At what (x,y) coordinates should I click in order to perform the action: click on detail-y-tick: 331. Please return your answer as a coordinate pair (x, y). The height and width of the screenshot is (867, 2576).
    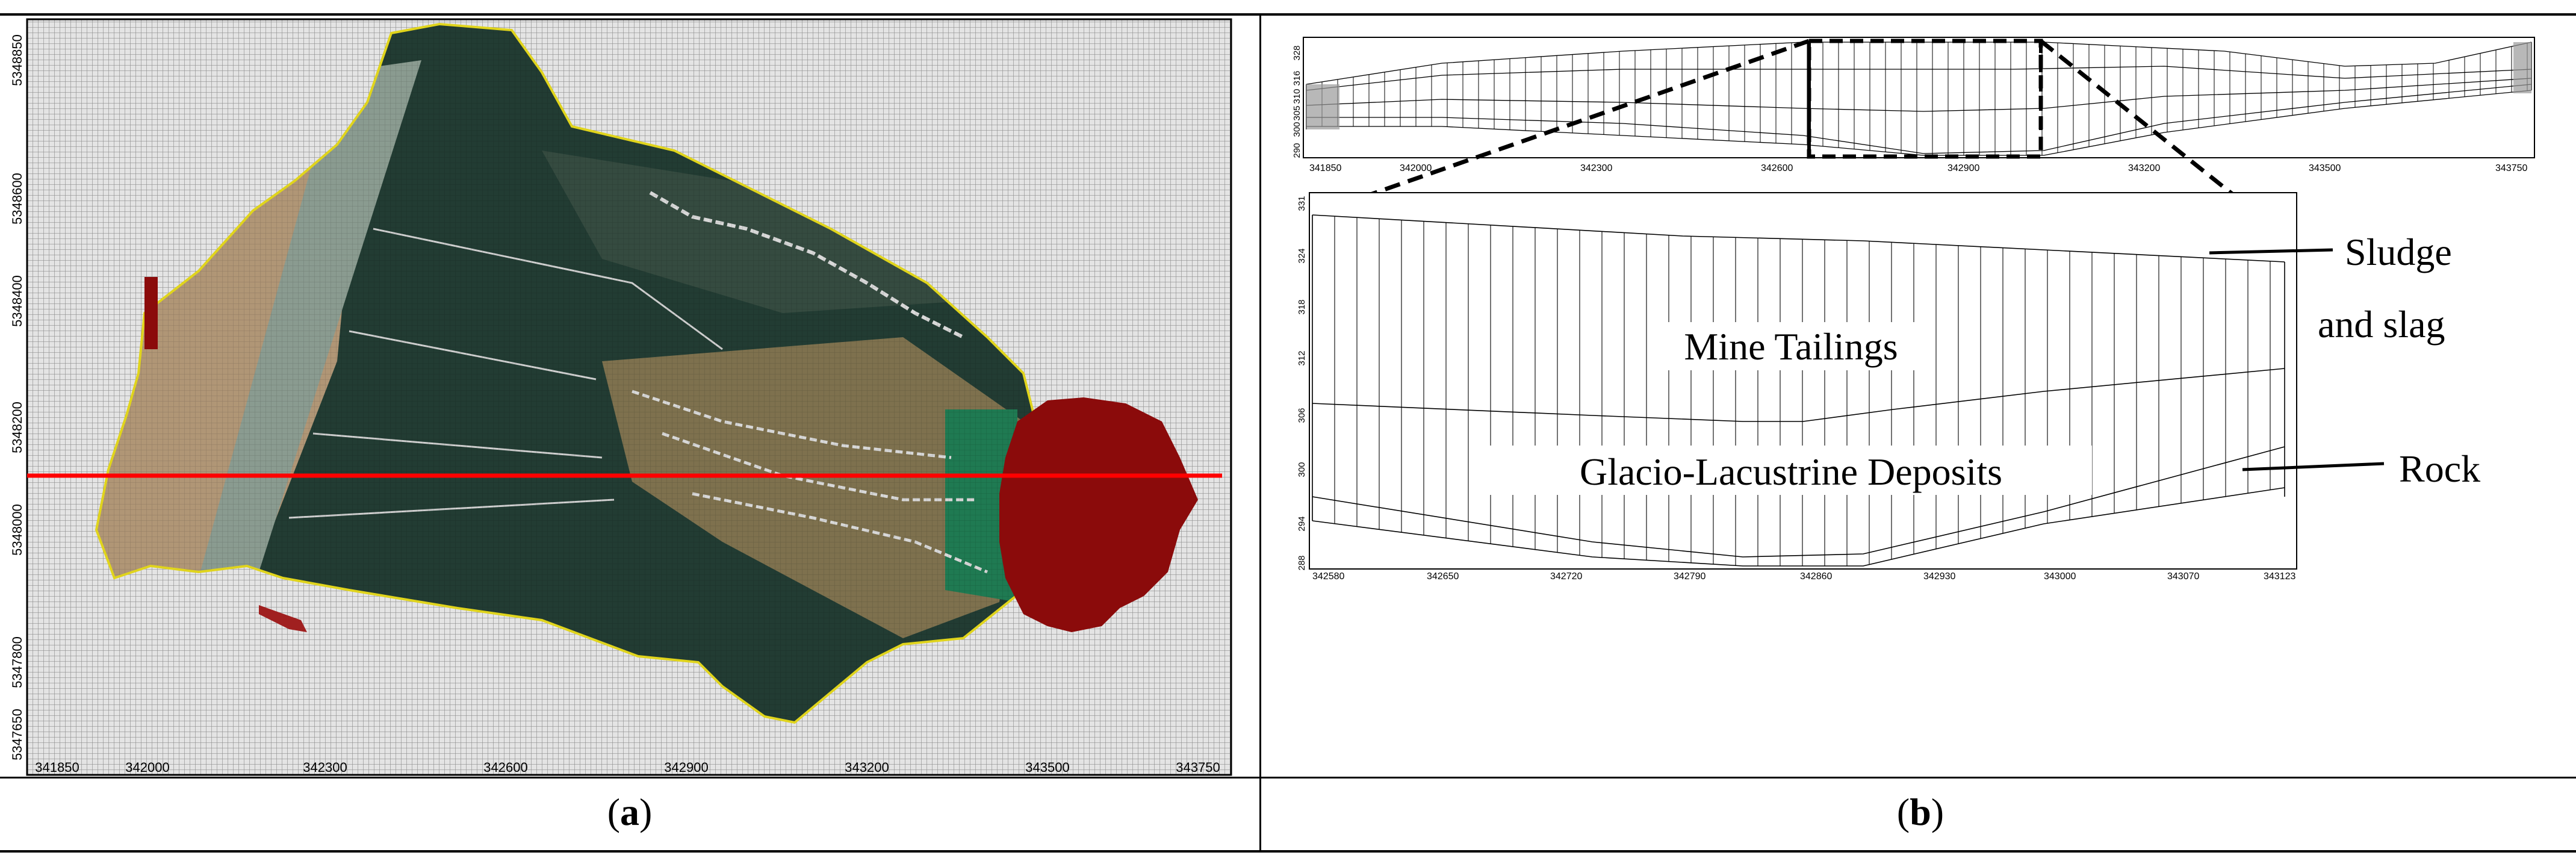
    Looking at the image, I should click on (1302, 203).